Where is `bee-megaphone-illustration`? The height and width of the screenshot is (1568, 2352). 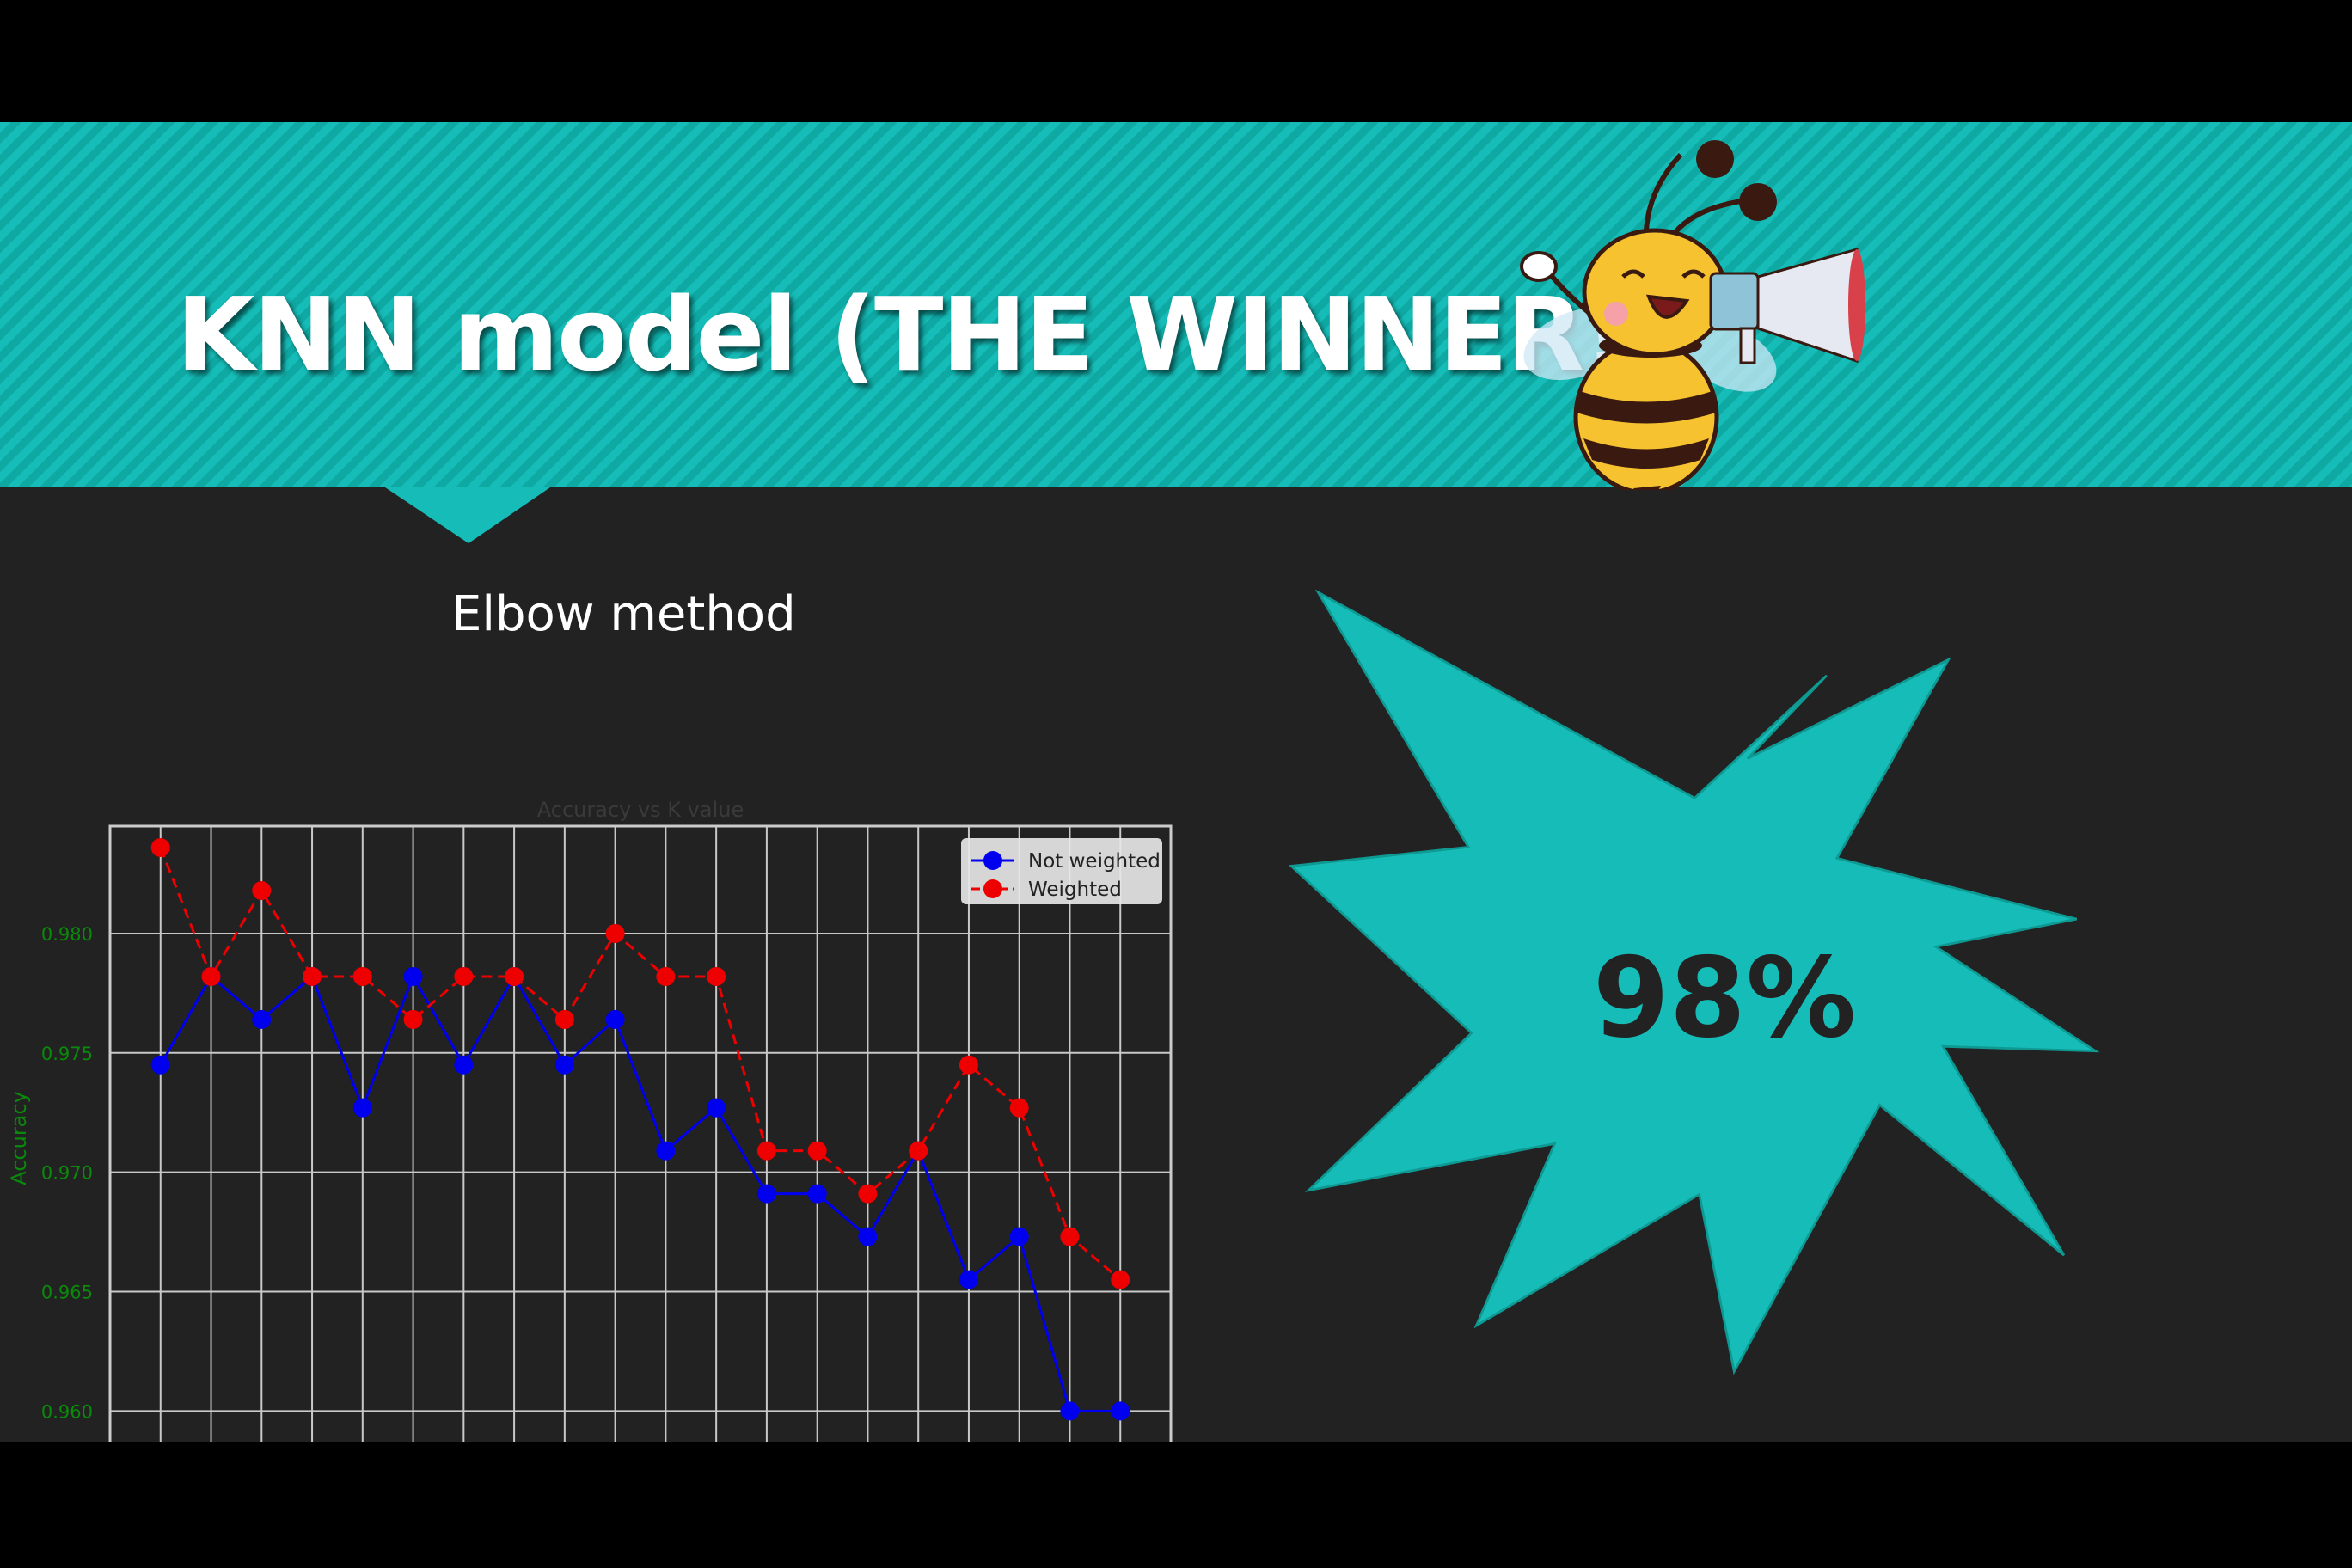
bee-megaphone-illustration is located at coordinates (1692, 315).